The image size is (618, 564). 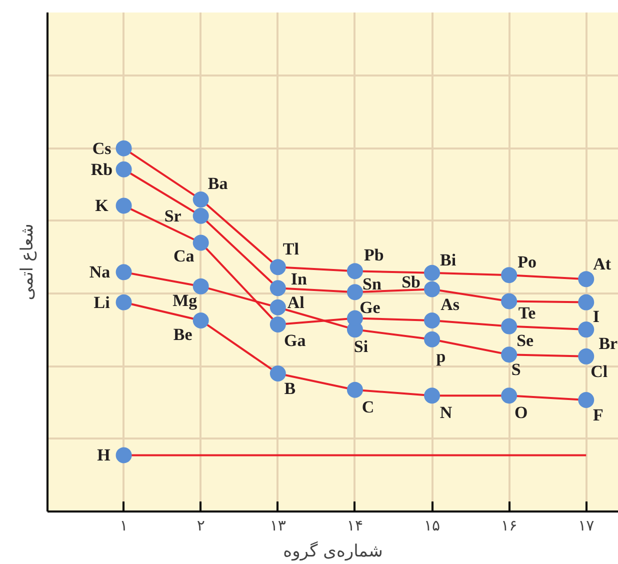 What do you see at coordinates (521, 412) in the screenshot?
I see `annotation: O` at bounding box center [521, 412].